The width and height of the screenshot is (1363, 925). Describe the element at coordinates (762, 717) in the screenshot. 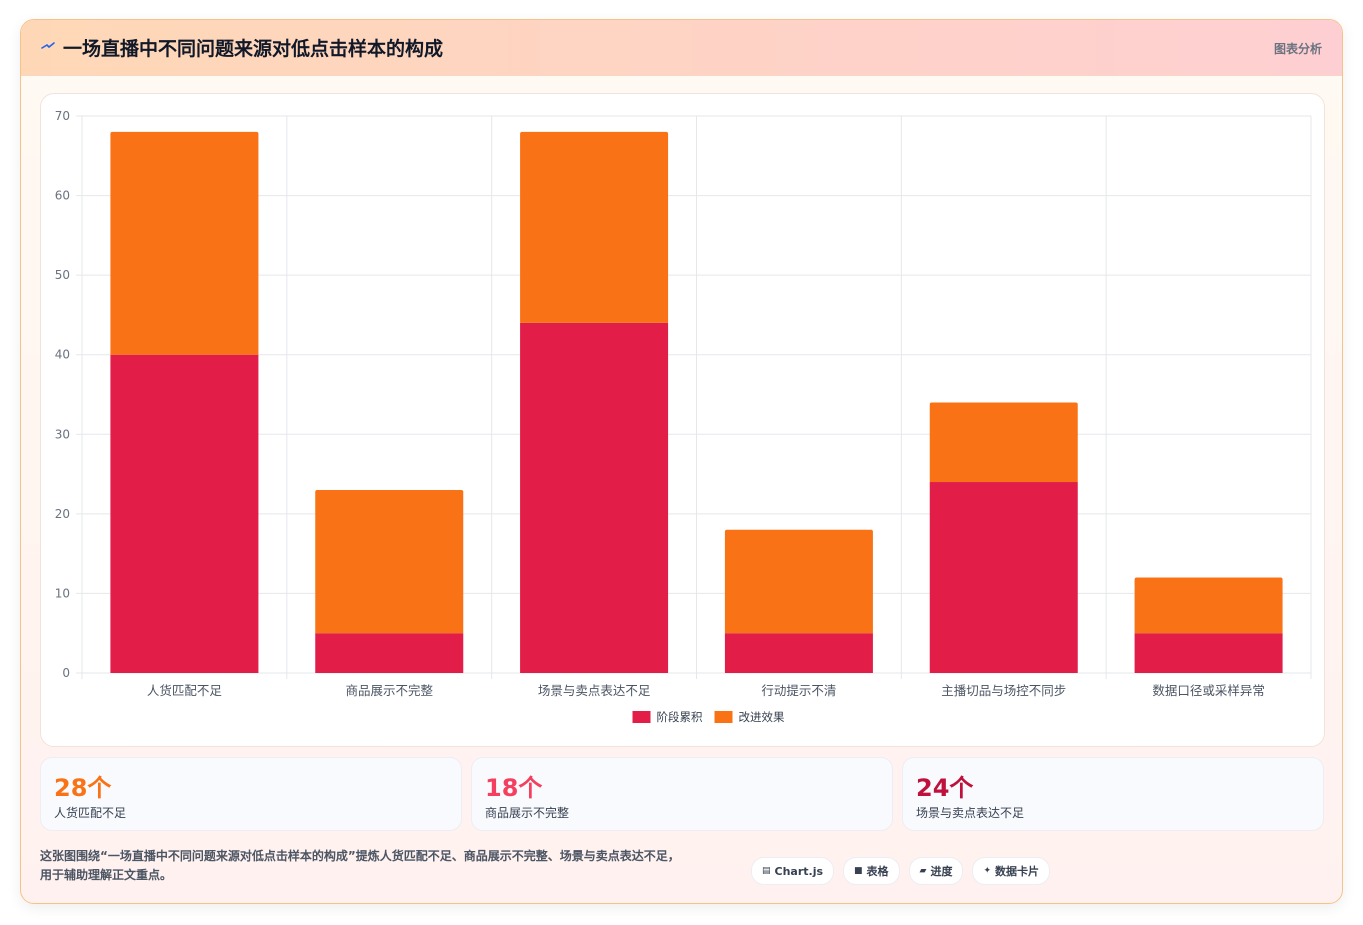

I see `legend-label: 改进效果` at that location.